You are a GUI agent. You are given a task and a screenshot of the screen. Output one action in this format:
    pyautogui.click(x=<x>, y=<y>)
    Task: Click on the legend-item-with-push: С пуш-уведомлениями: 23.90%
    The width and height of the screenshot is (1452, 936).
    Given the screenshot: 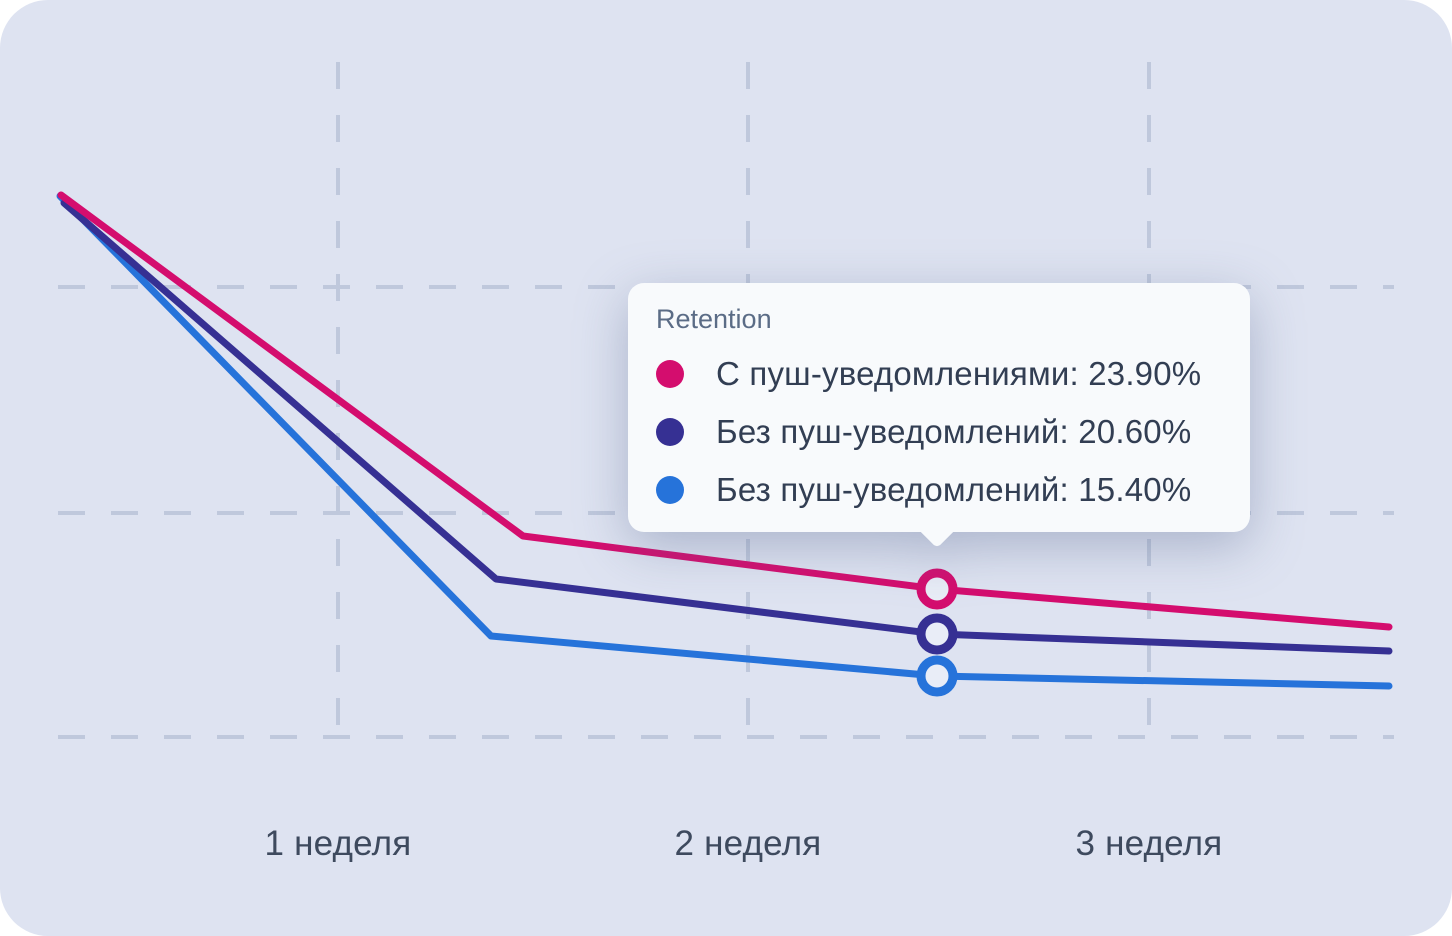 What is the action you would take?
    pyautogui.click(x=939, y=374)
    